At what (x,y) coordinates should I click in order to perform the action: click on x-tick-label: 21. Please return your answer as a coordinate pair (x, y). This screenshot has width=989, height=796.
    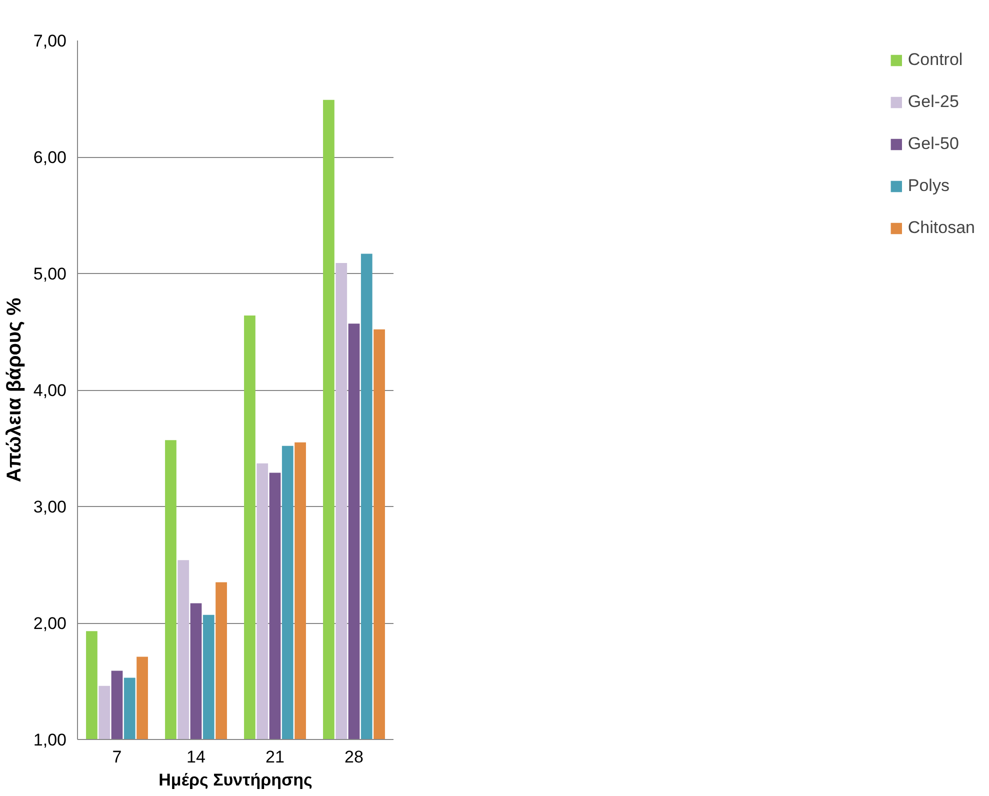
    Looking at the image, I should click on (275, 757).